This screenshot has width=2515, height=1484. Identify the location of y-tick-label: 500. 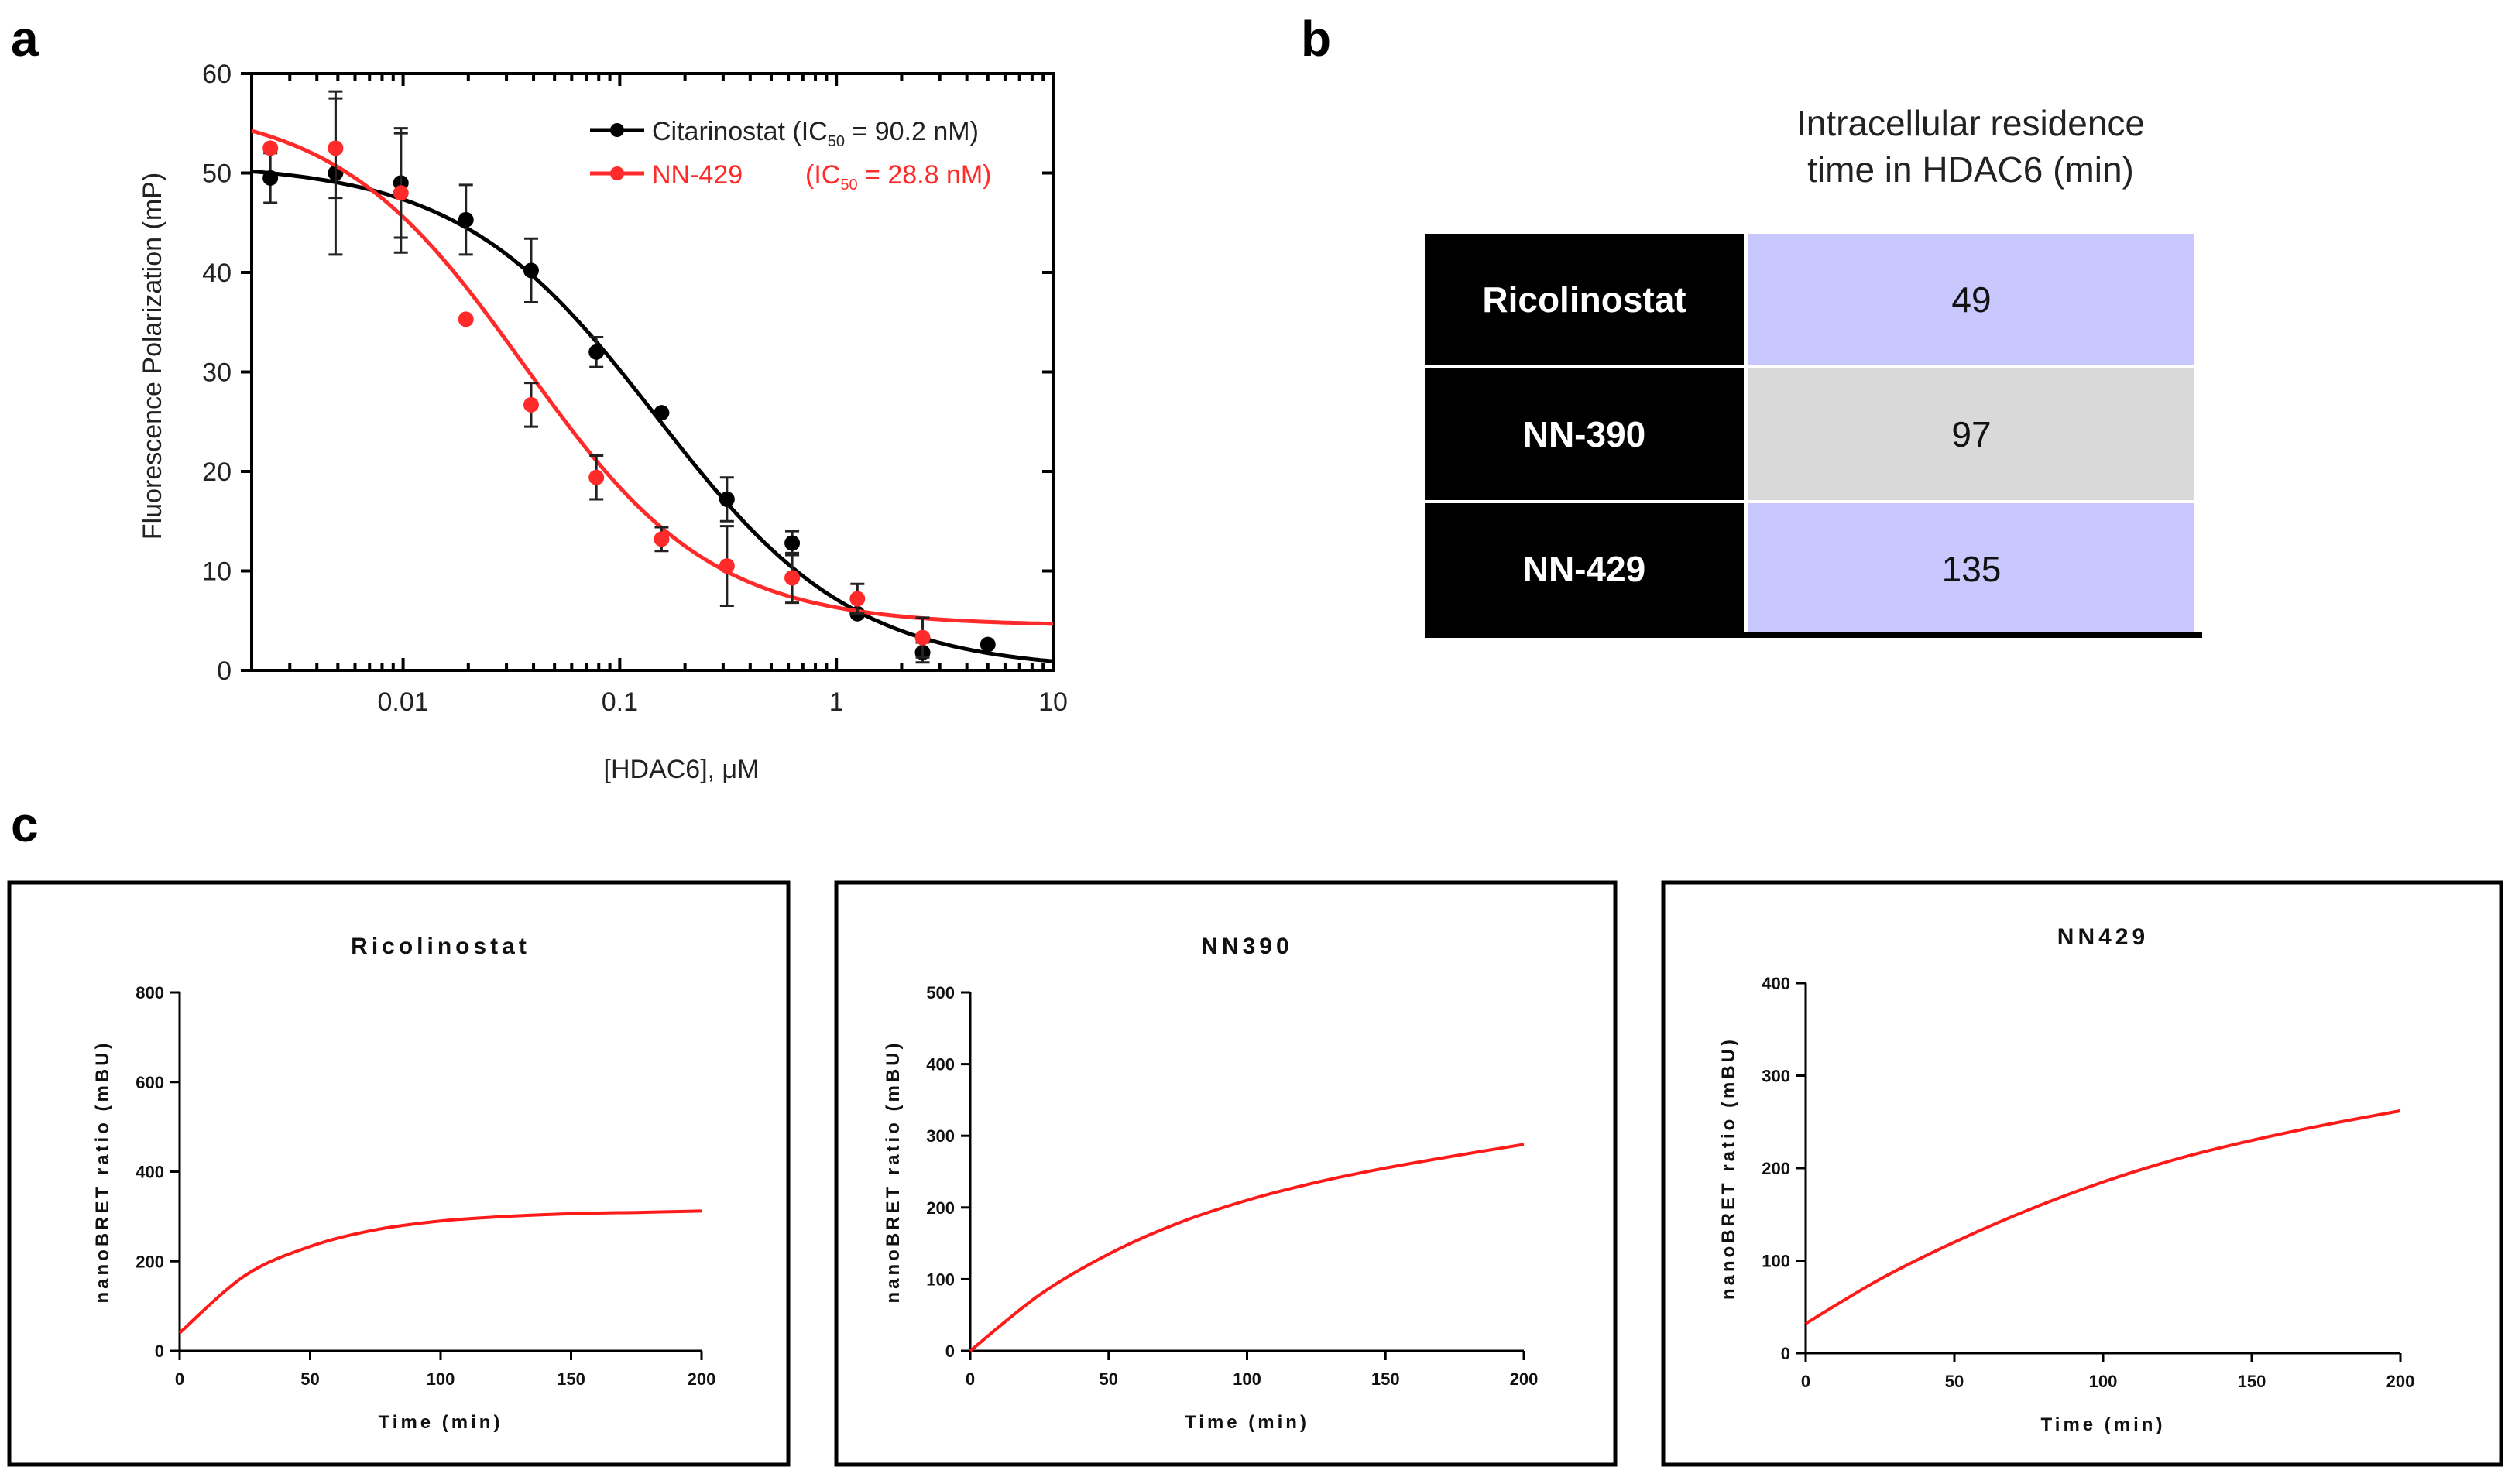
(940, 993).